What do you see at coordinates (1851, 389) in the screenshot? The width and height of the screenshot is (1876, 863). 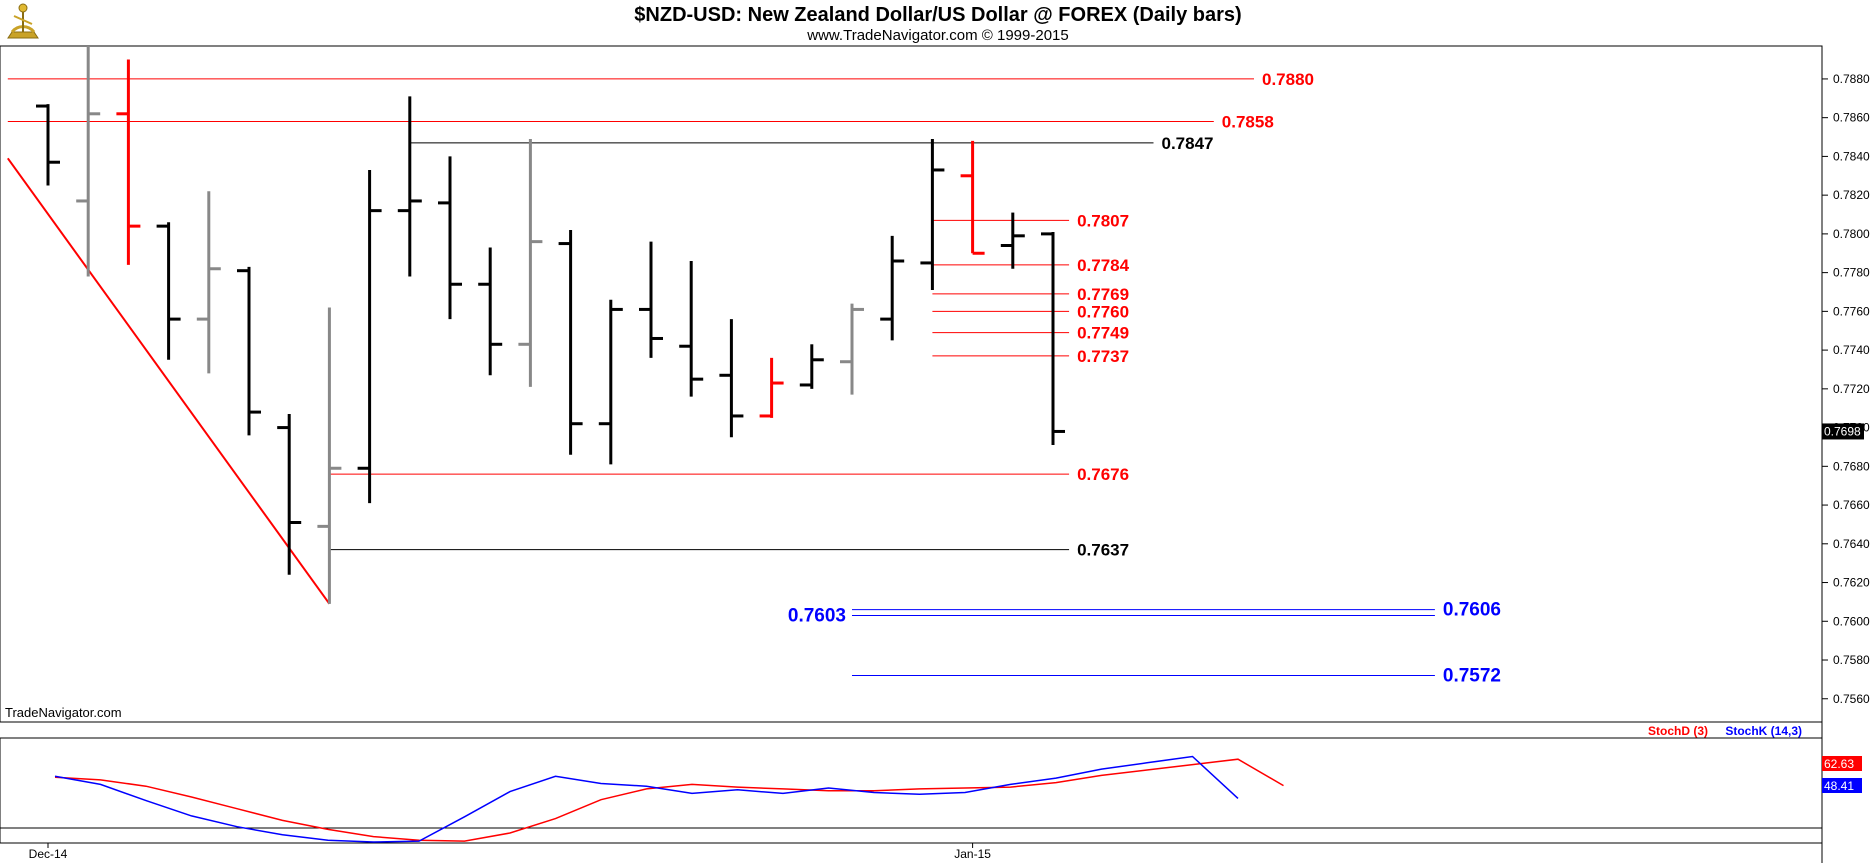 I see `price-tick-label: 0.7720` at bounding box center [1851, 389].